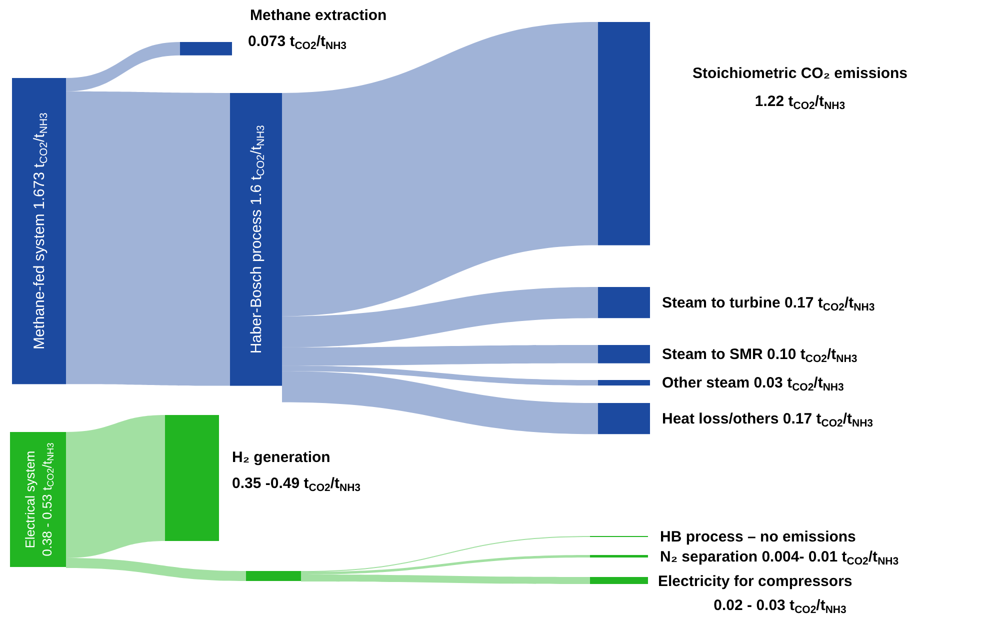  Describe the element at coordinates (711, 557) in the screenshot. I see `category-label: N₂ separation` at that location.